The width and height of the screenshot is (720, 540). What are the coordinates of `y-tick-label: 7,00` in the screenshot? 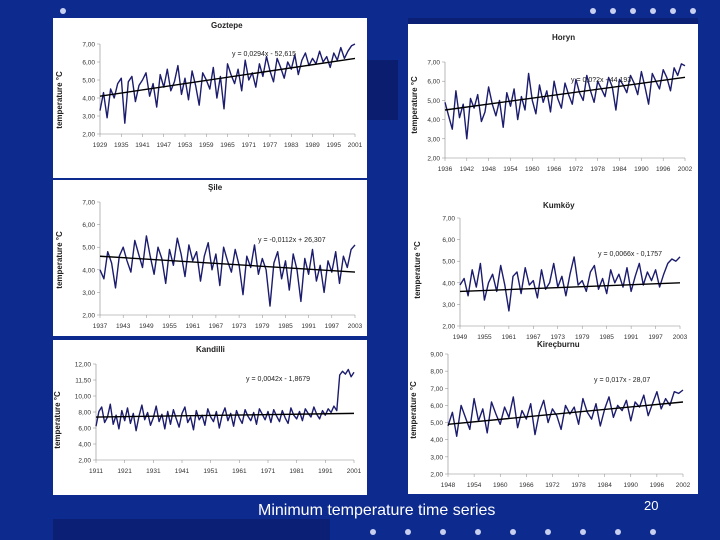 It's located at (88, 203).